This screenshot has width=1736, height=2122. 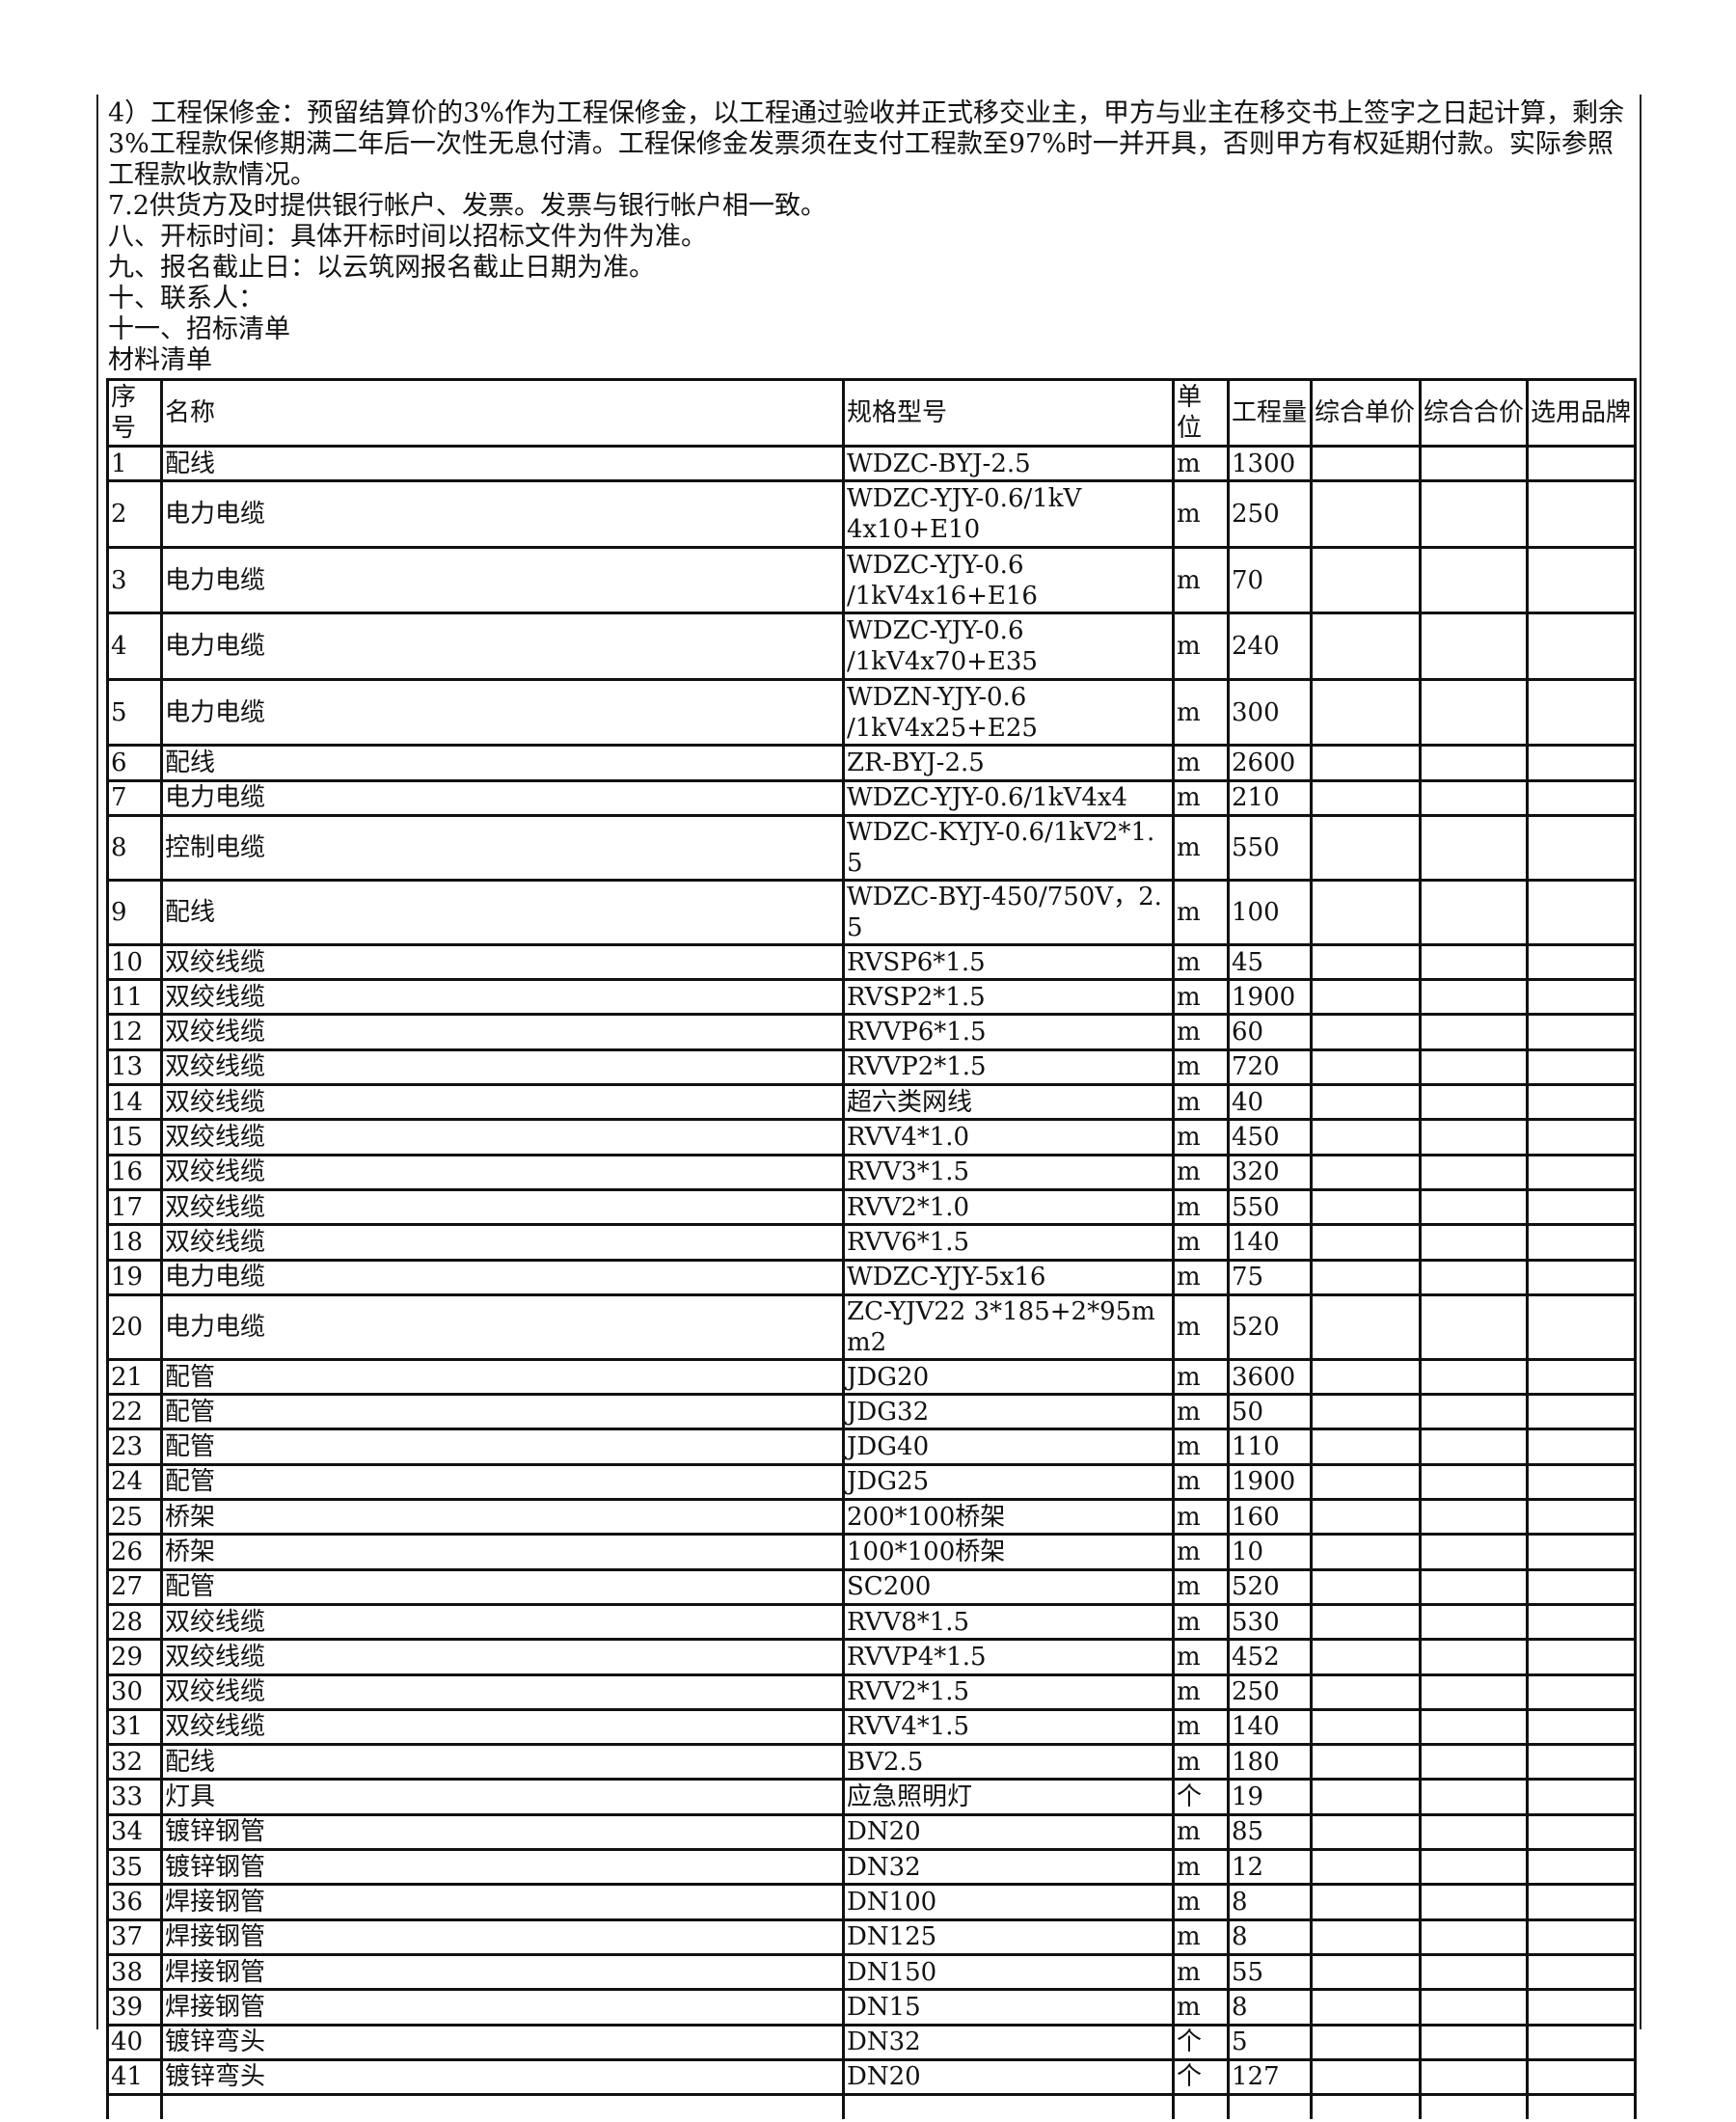 I want to click on table-cell: 32, so click(x=134, y=1763).